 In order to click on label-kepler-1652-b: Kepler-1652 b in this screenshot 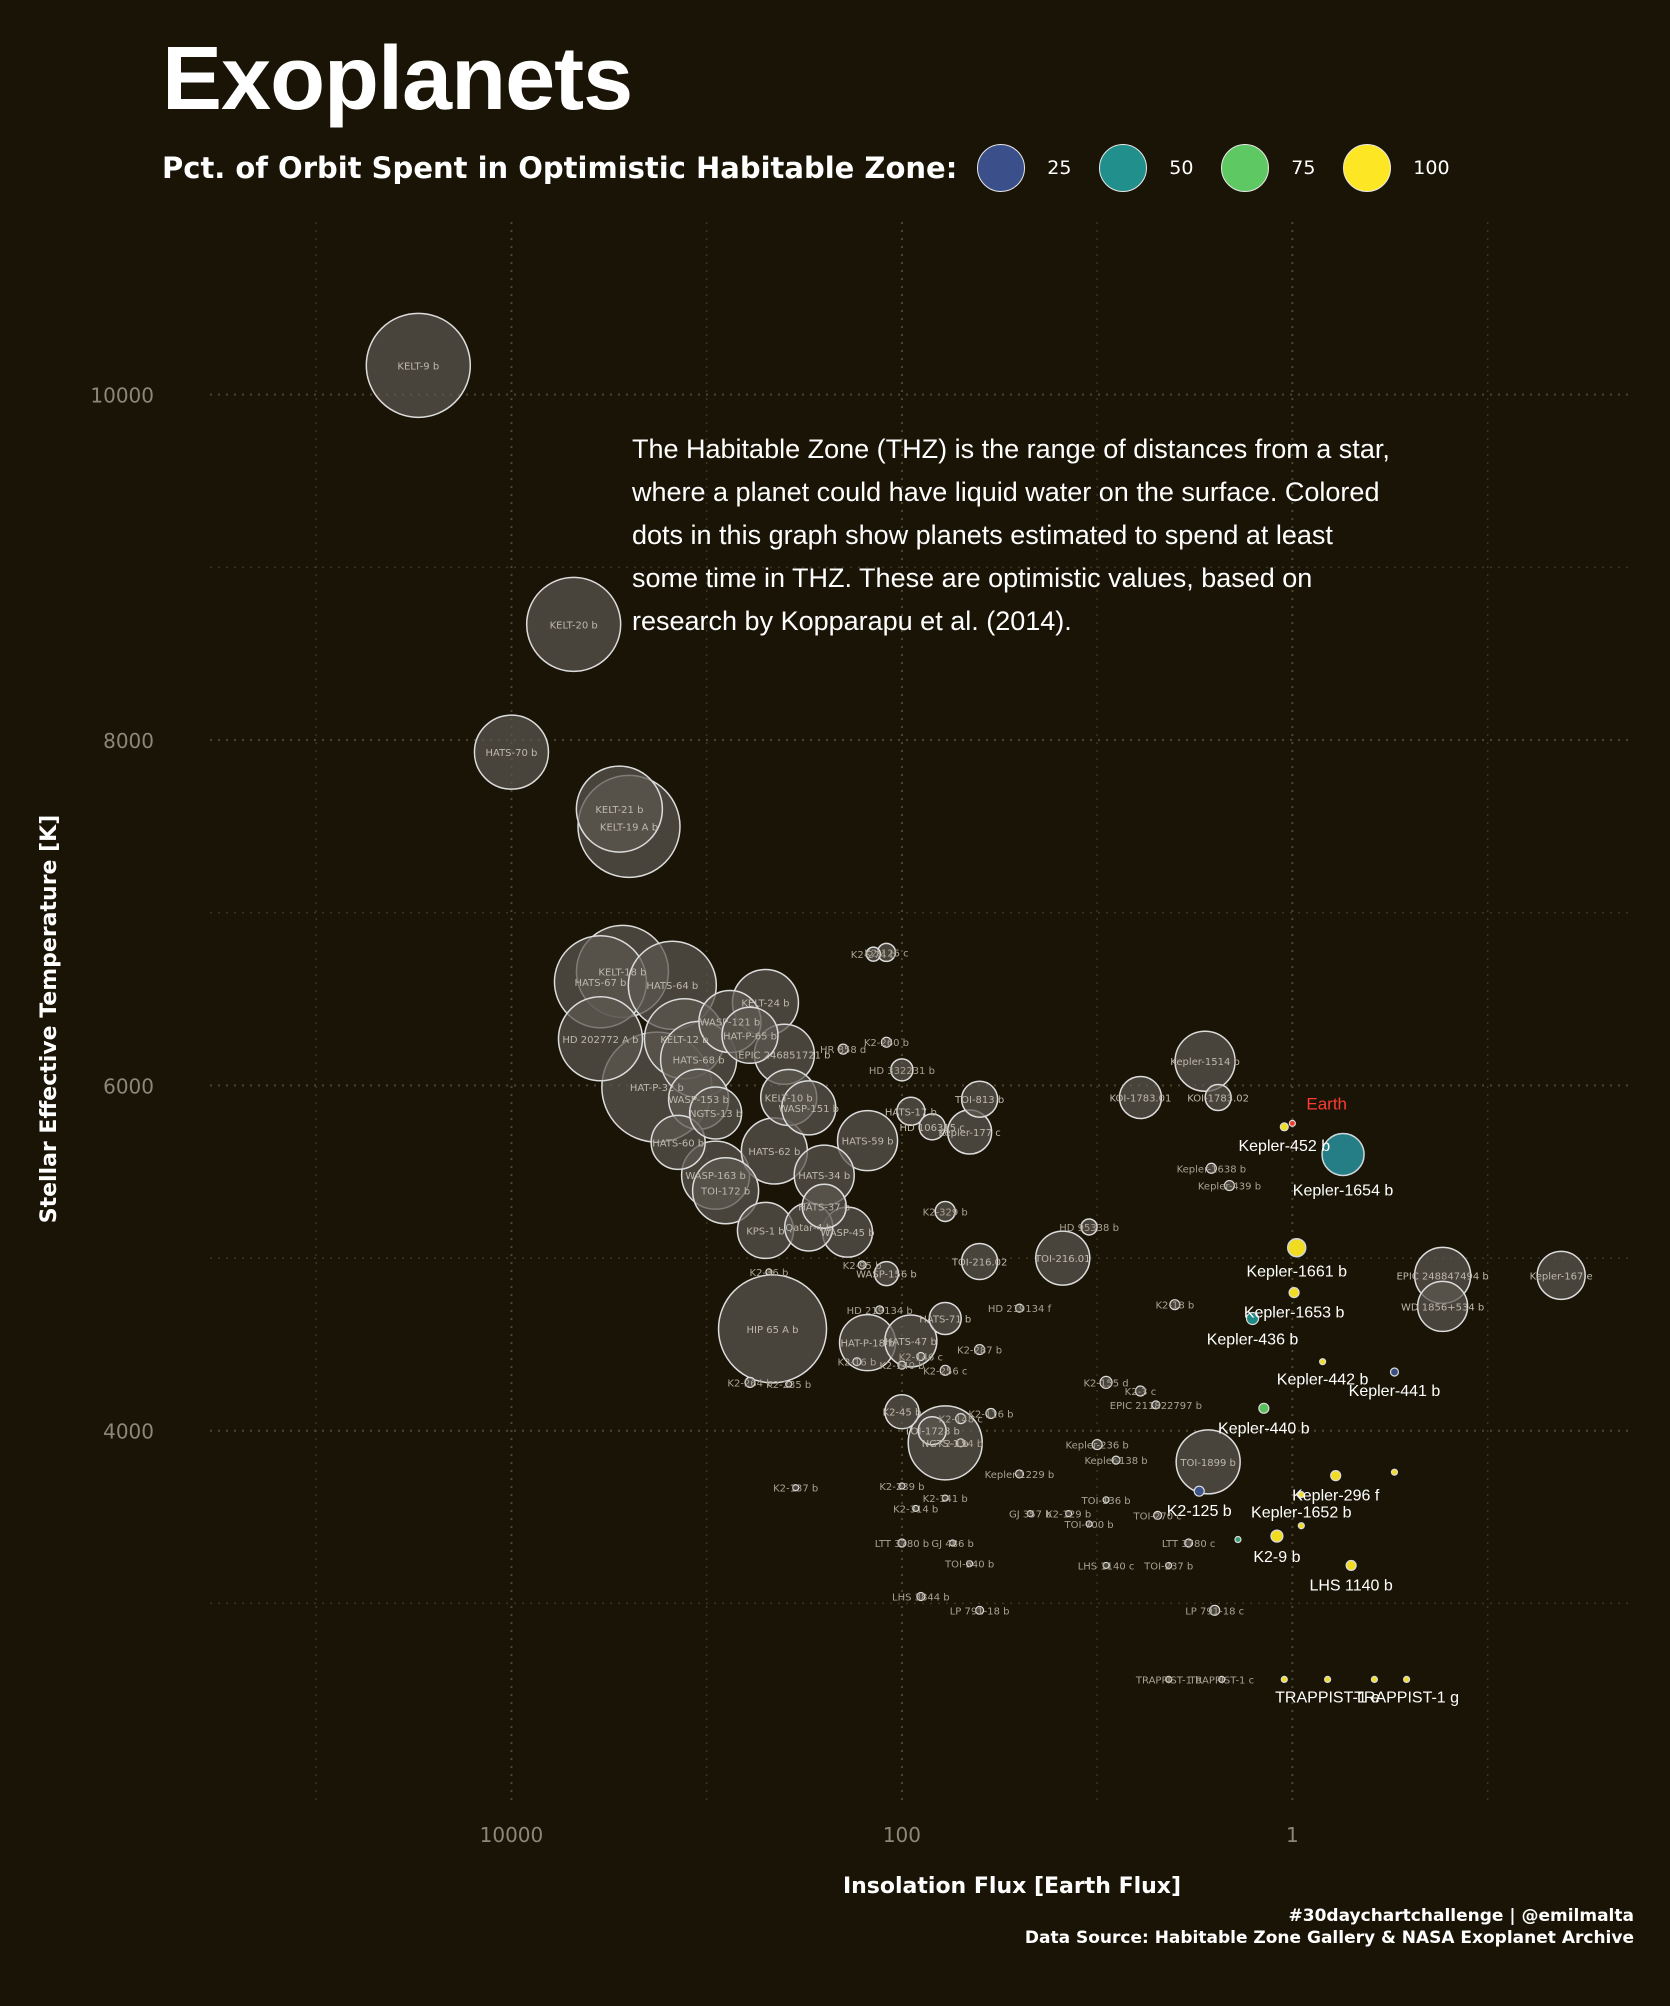, I will do `click(1301, 1513)`.